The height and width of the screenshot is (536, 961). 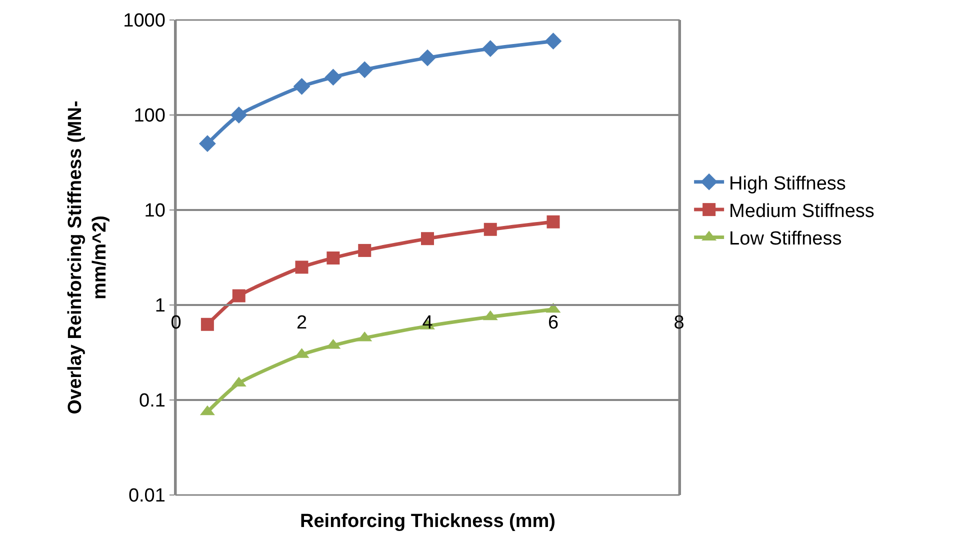 What do you see at coordinates (147, 496) in the screenshot?
I see `y-tick-label: 0.01` at bounding box center [147, 496].